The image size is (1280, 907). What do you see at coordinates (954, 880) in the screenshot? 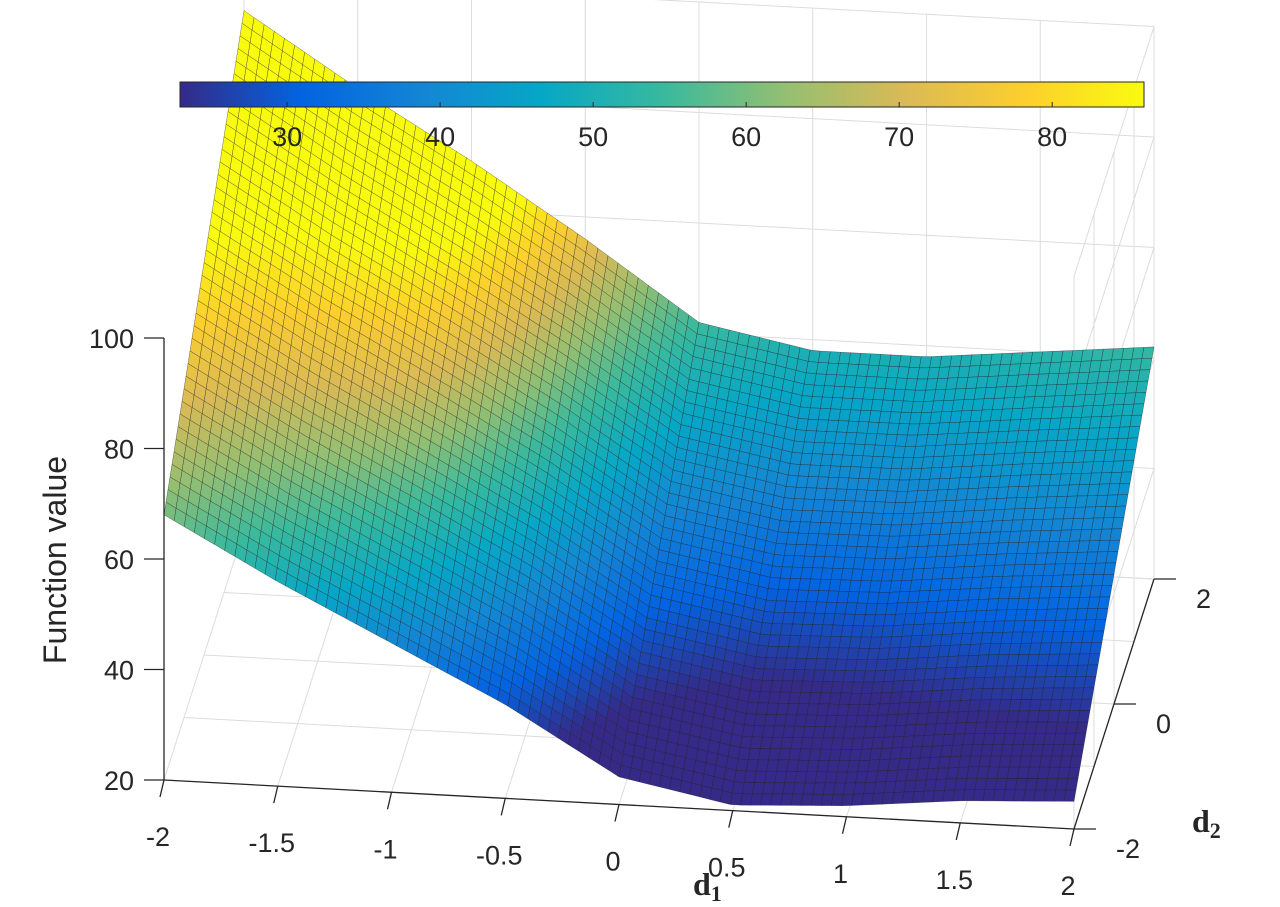
I see `x-tick-label: 1.5` at bounding box center [954, 880].